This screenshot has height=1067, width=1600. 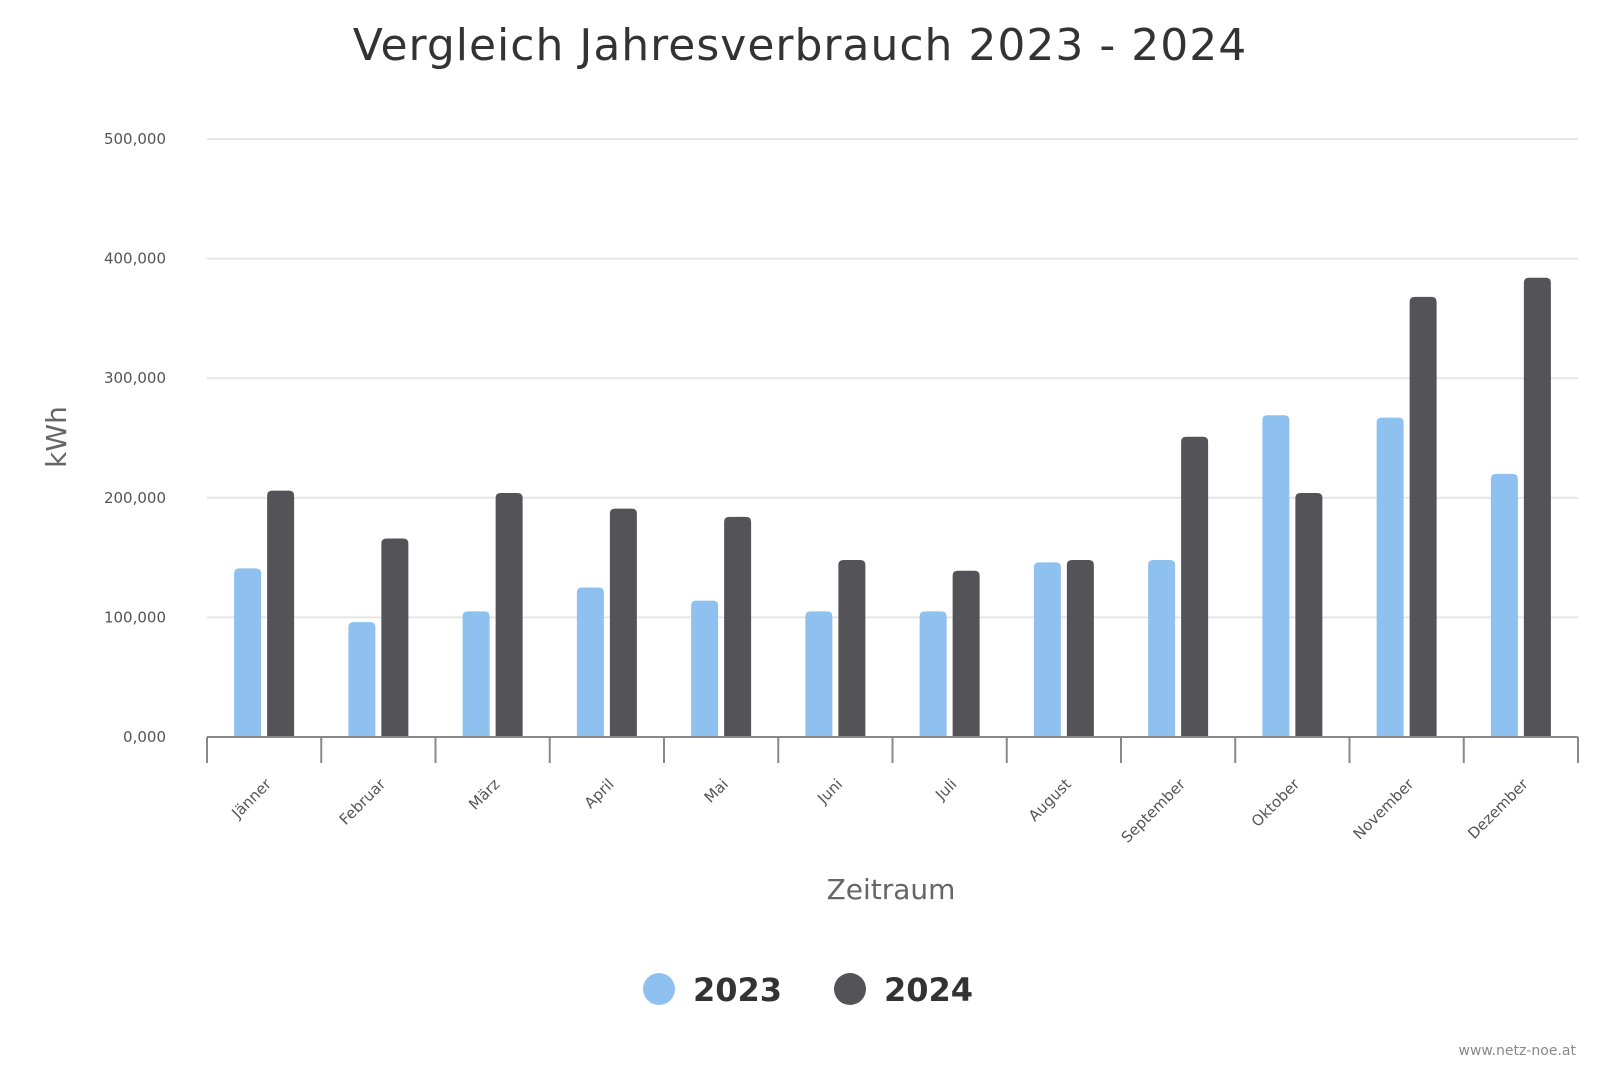 I want to click on y-tick-label: 200,000, so click(x=135, y=498).